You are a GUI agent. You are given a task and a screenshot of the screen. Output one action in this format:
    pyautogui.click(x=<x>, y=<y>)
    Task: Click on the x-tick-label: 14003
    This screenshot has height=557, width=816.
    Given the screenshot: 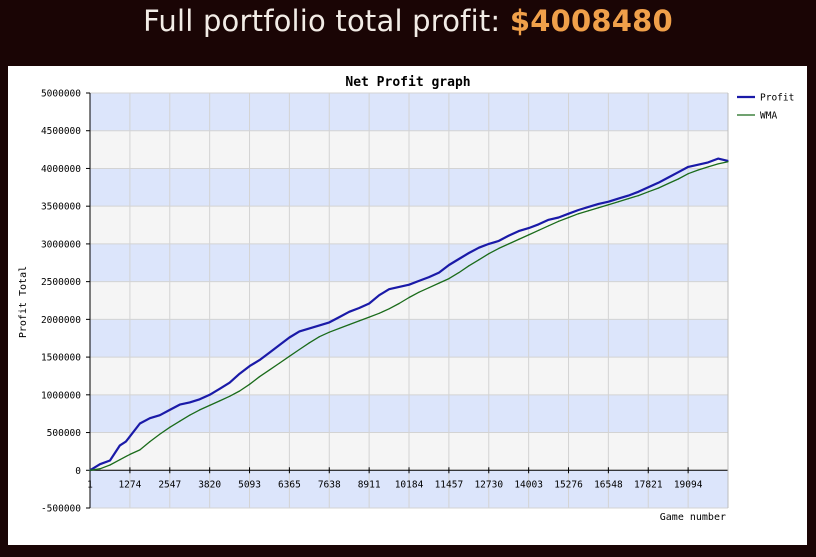 What is the action you would take?
    pyautogui.click(x=528, y=484)
    